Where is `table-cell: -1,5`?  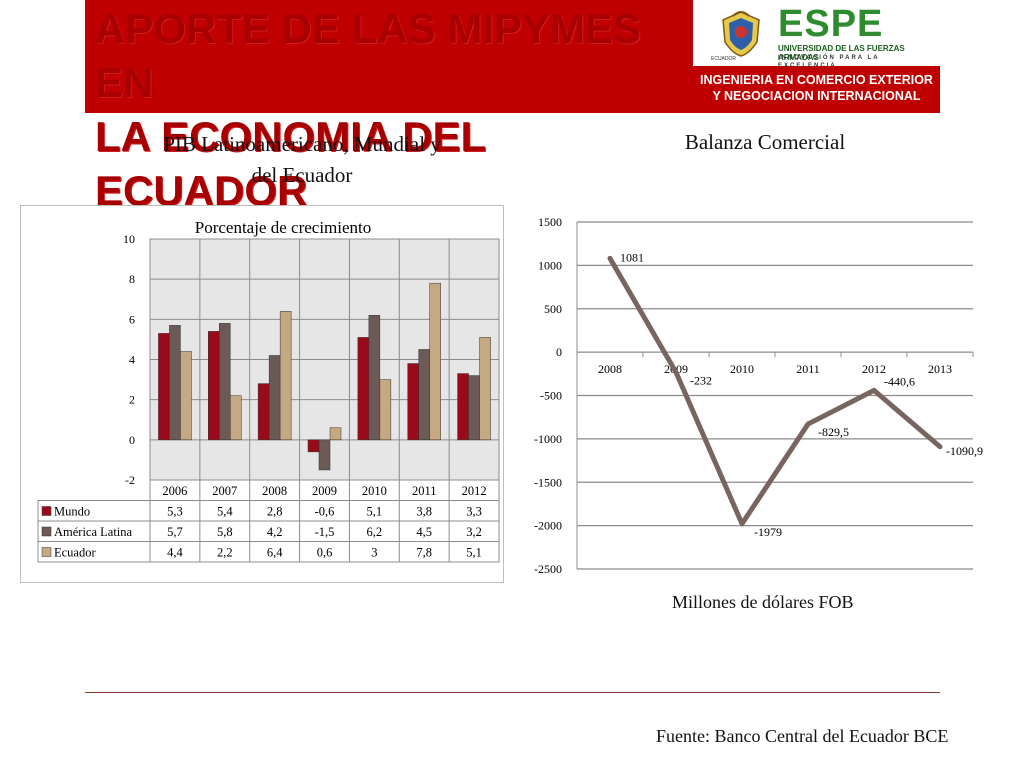 table-cell: -1,5 is located at coordinates (325, 532).